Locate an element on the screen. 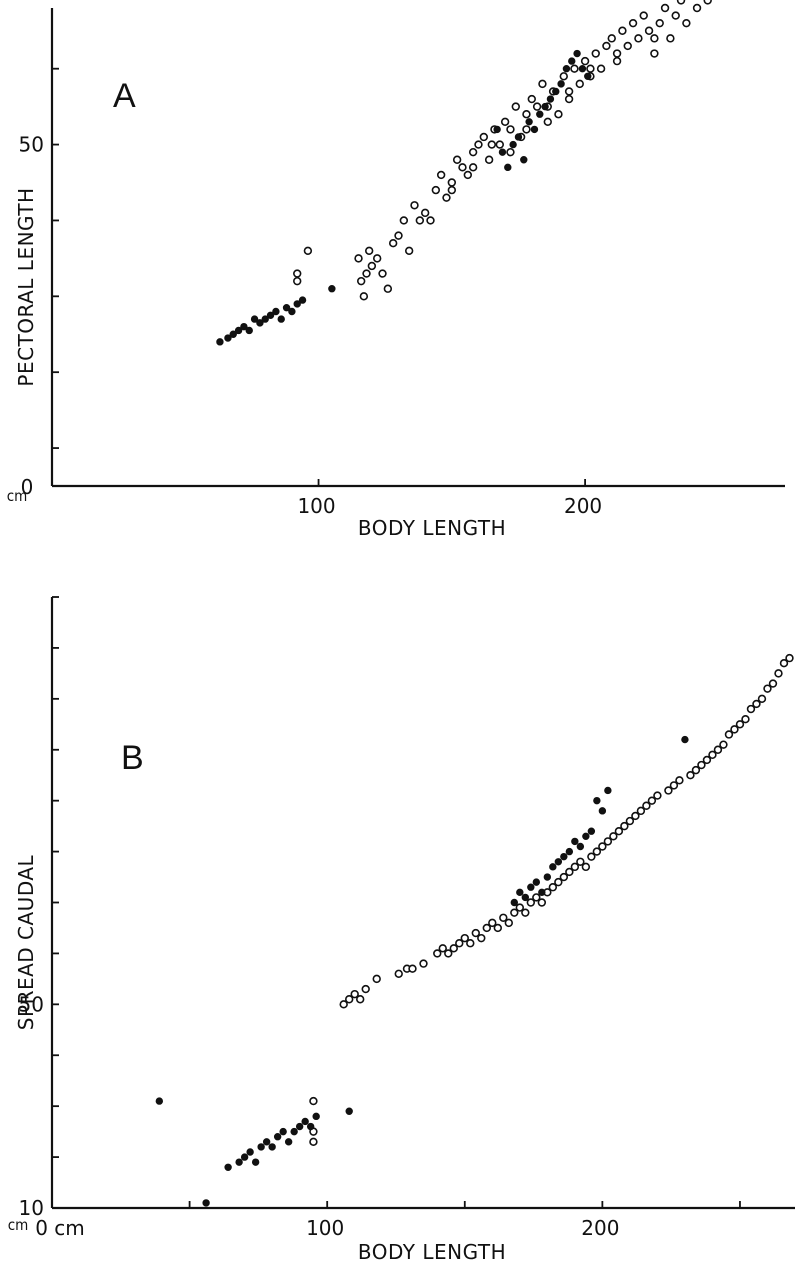 The height and width of the screenshot is (1269, 798). panel-b-y-tick-label: 10 is located at coordinates (31, 1208).